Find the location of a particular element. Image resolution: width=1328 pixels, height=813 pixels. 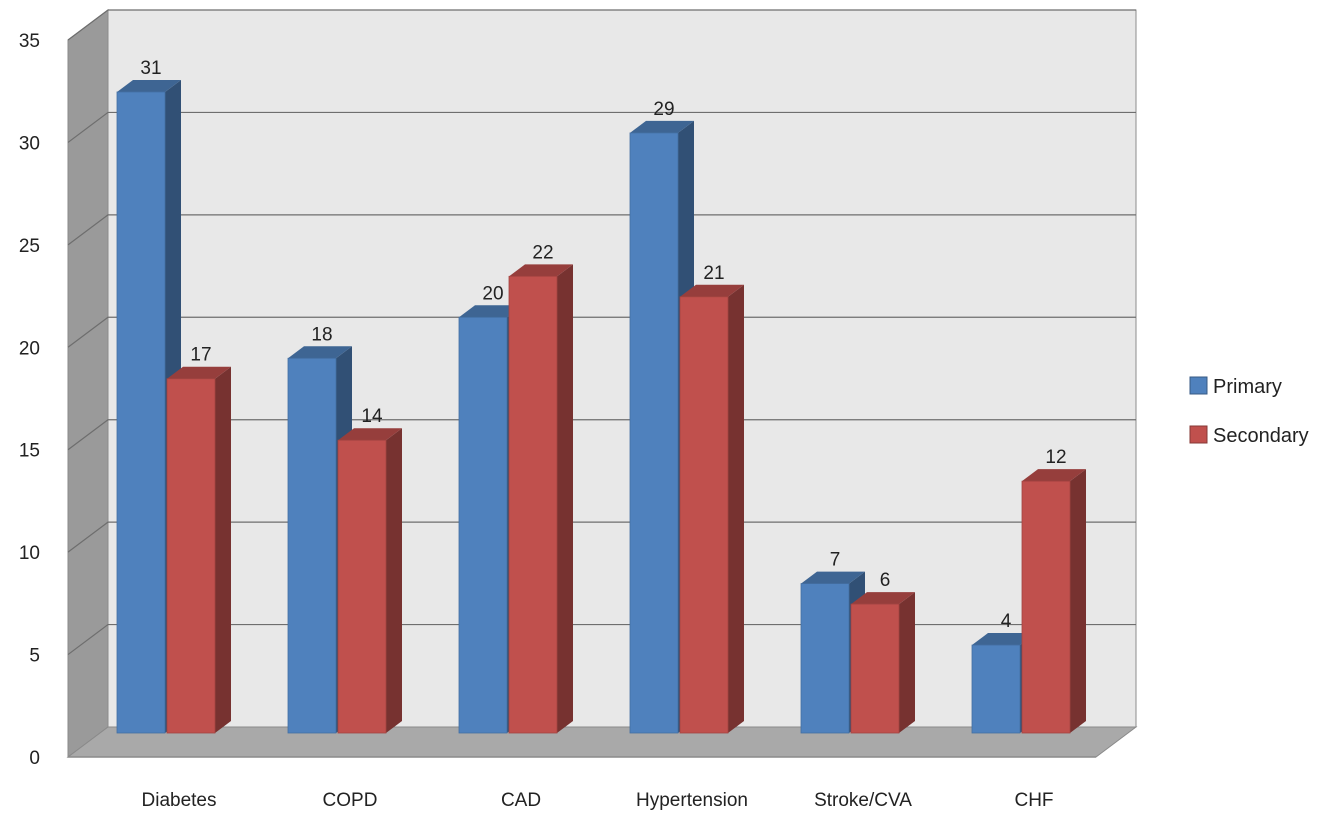

y-tick-label: 10 is located at coordinates (29, 553).